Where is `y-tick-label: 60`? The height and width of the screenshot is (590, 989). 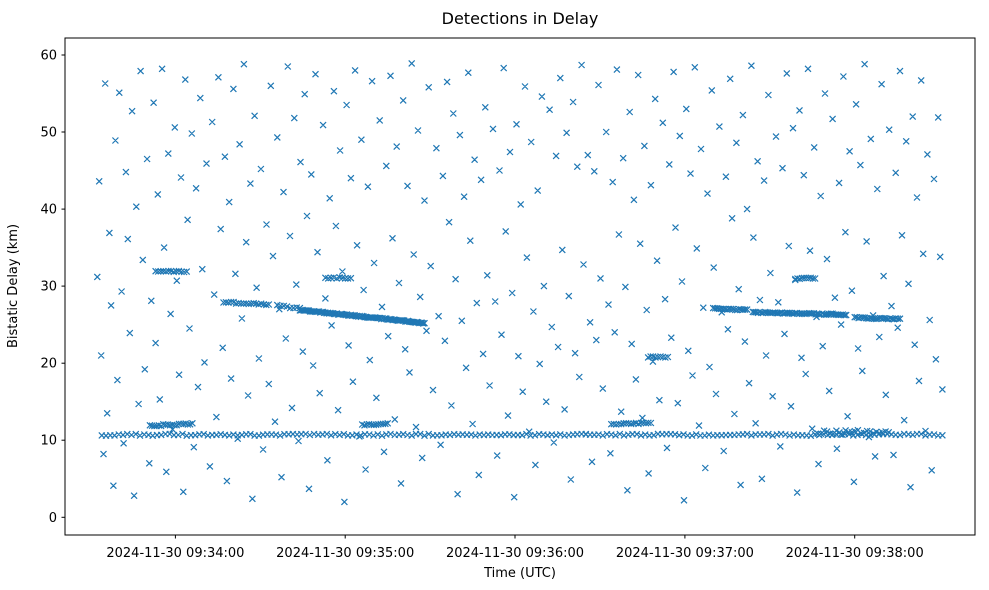 y-tick-label: 60 is located at coordinates (48, 56).